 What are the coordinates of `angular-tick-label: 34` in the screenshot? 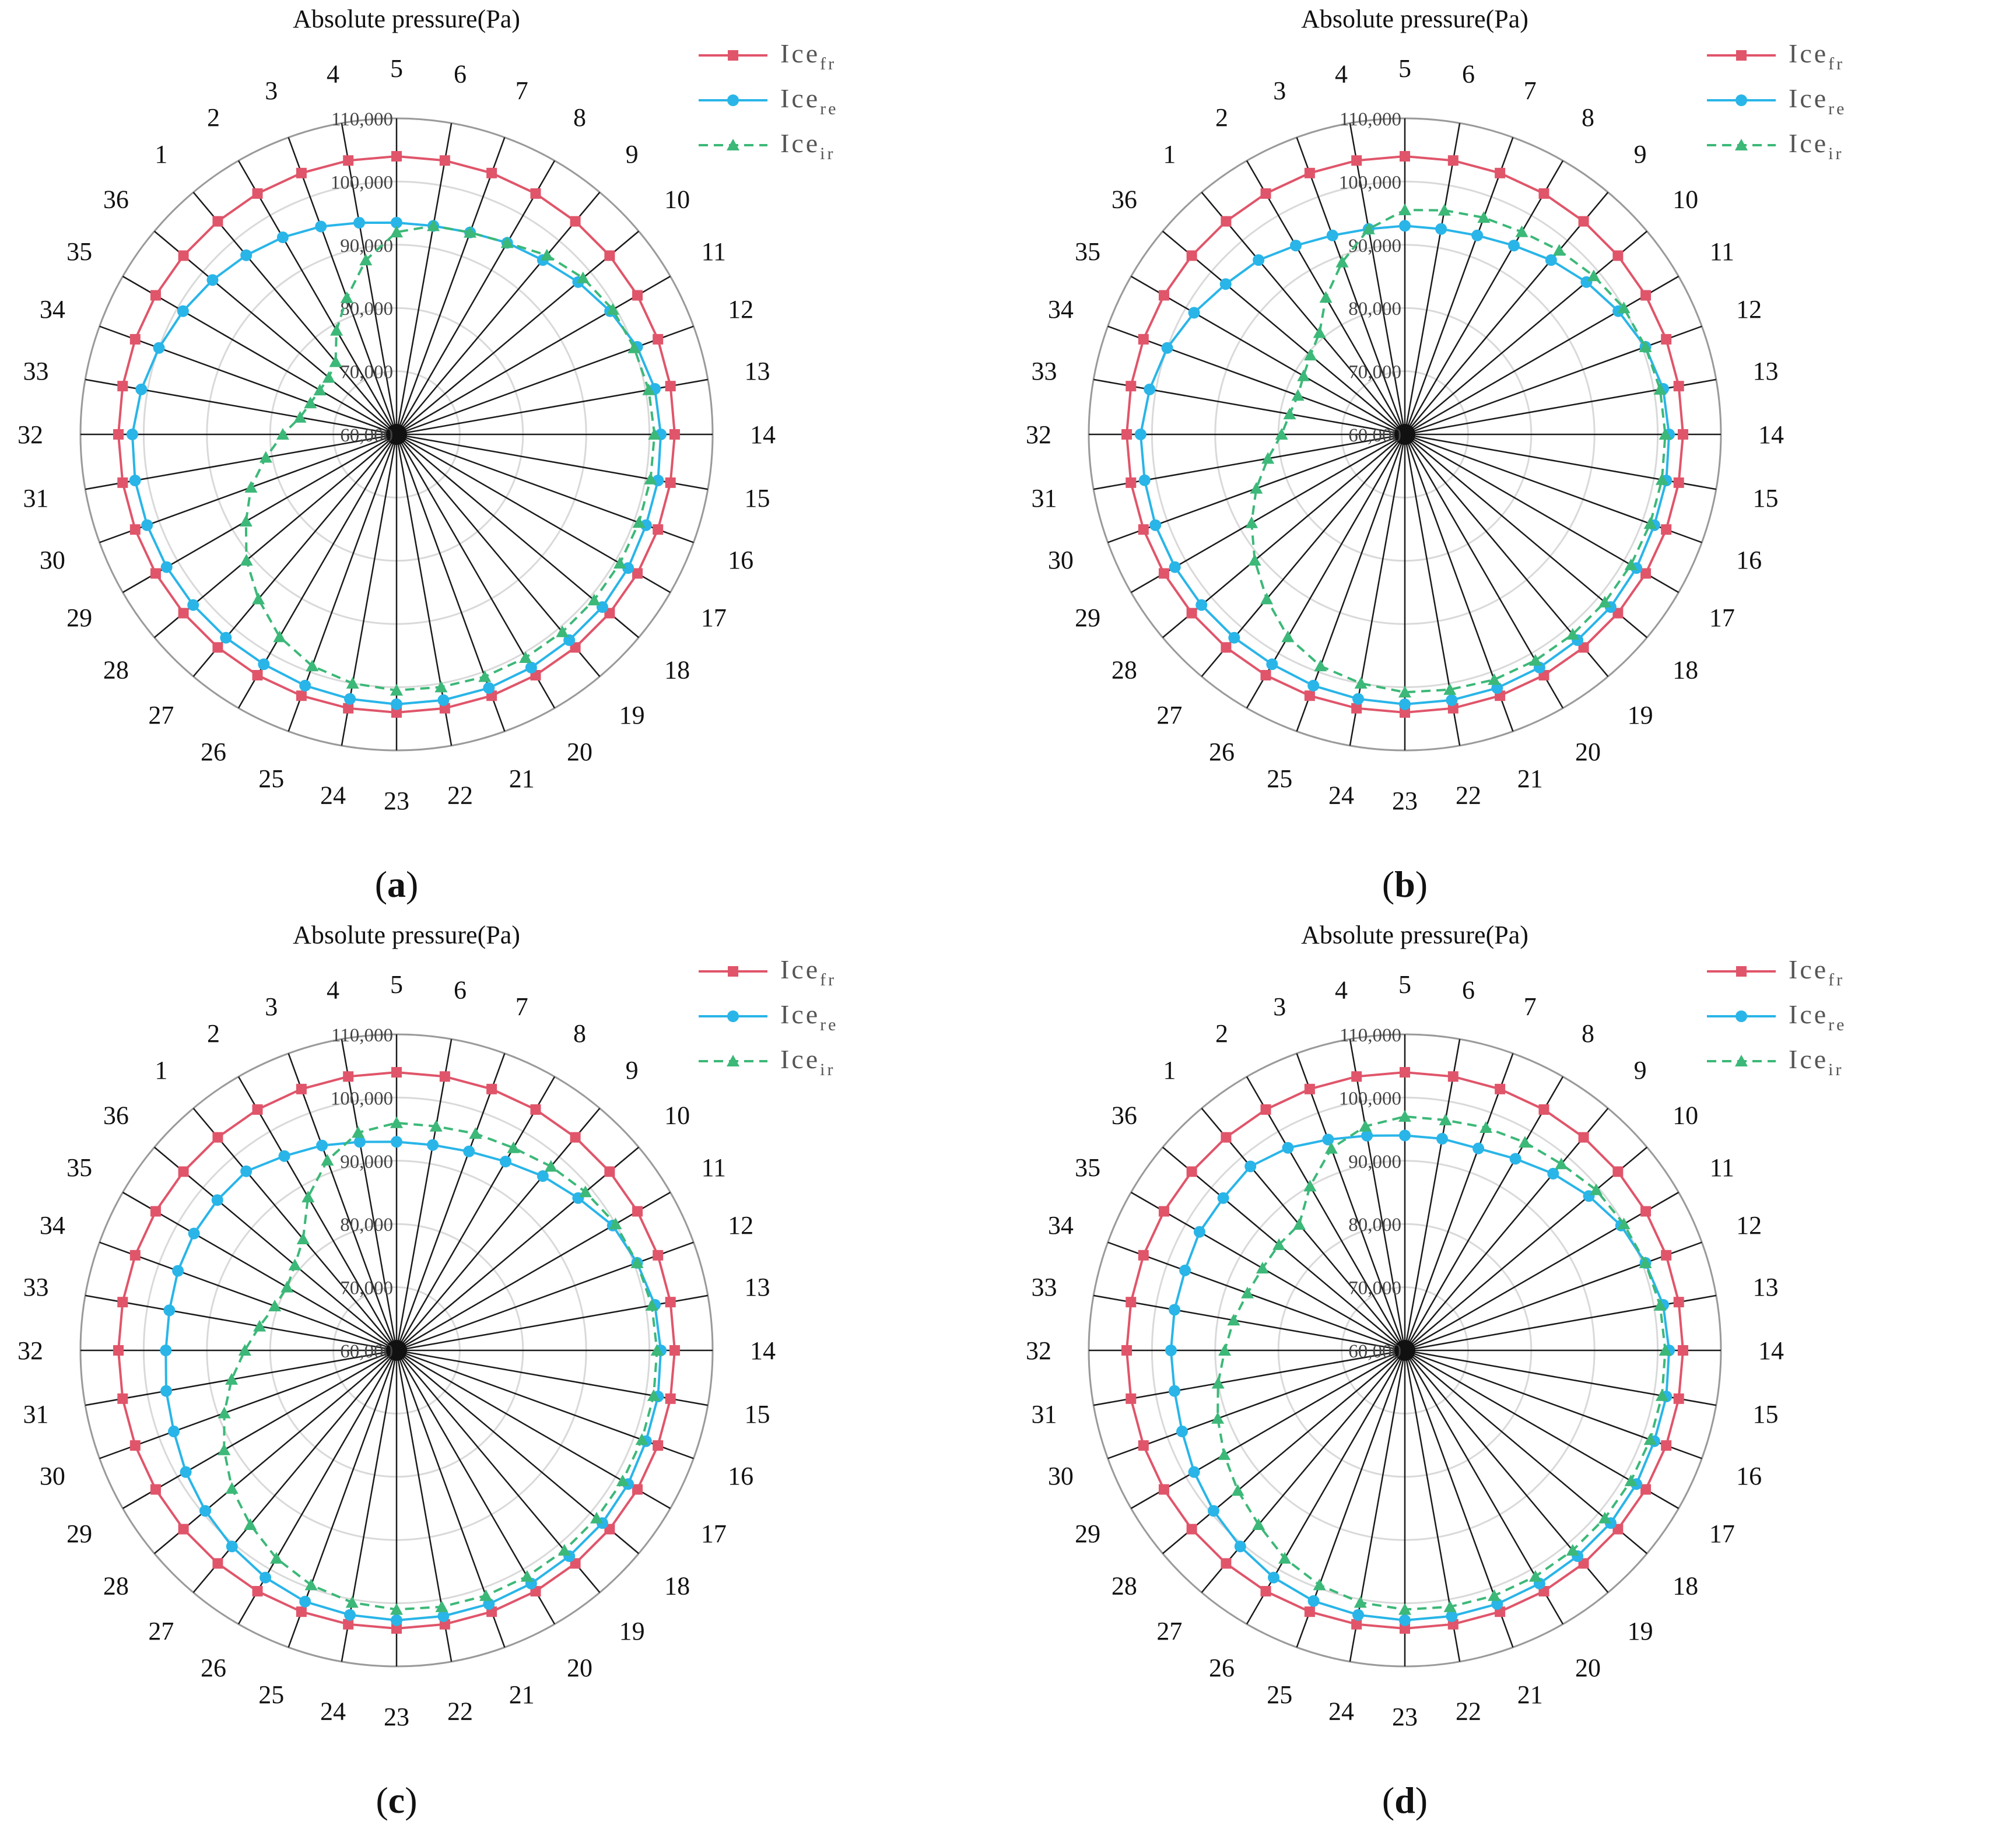 It's located at (1061, 309).